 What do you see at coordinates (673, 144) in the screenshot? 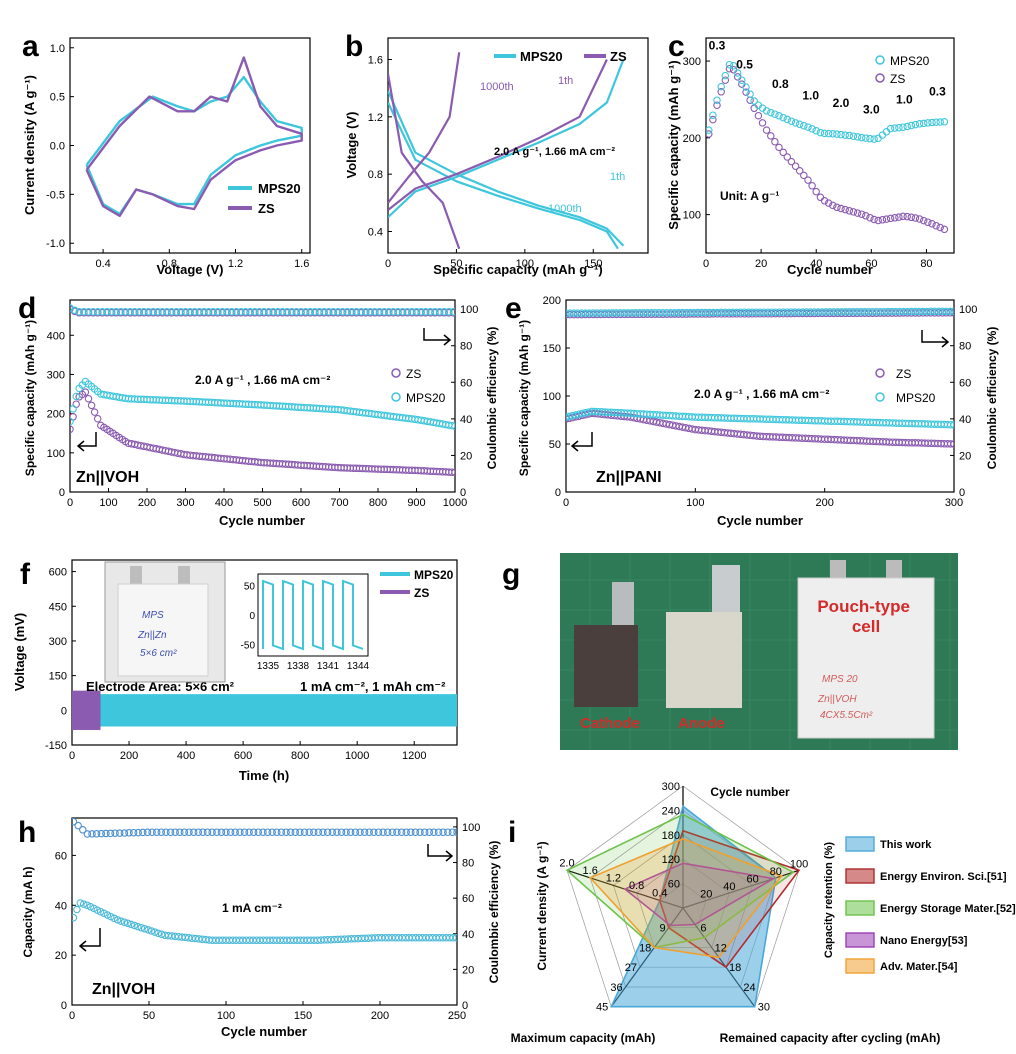
I see `chart-c-ylabel: Specific capacity (mAh g⁻¹)` at bounding box center [673, 144].